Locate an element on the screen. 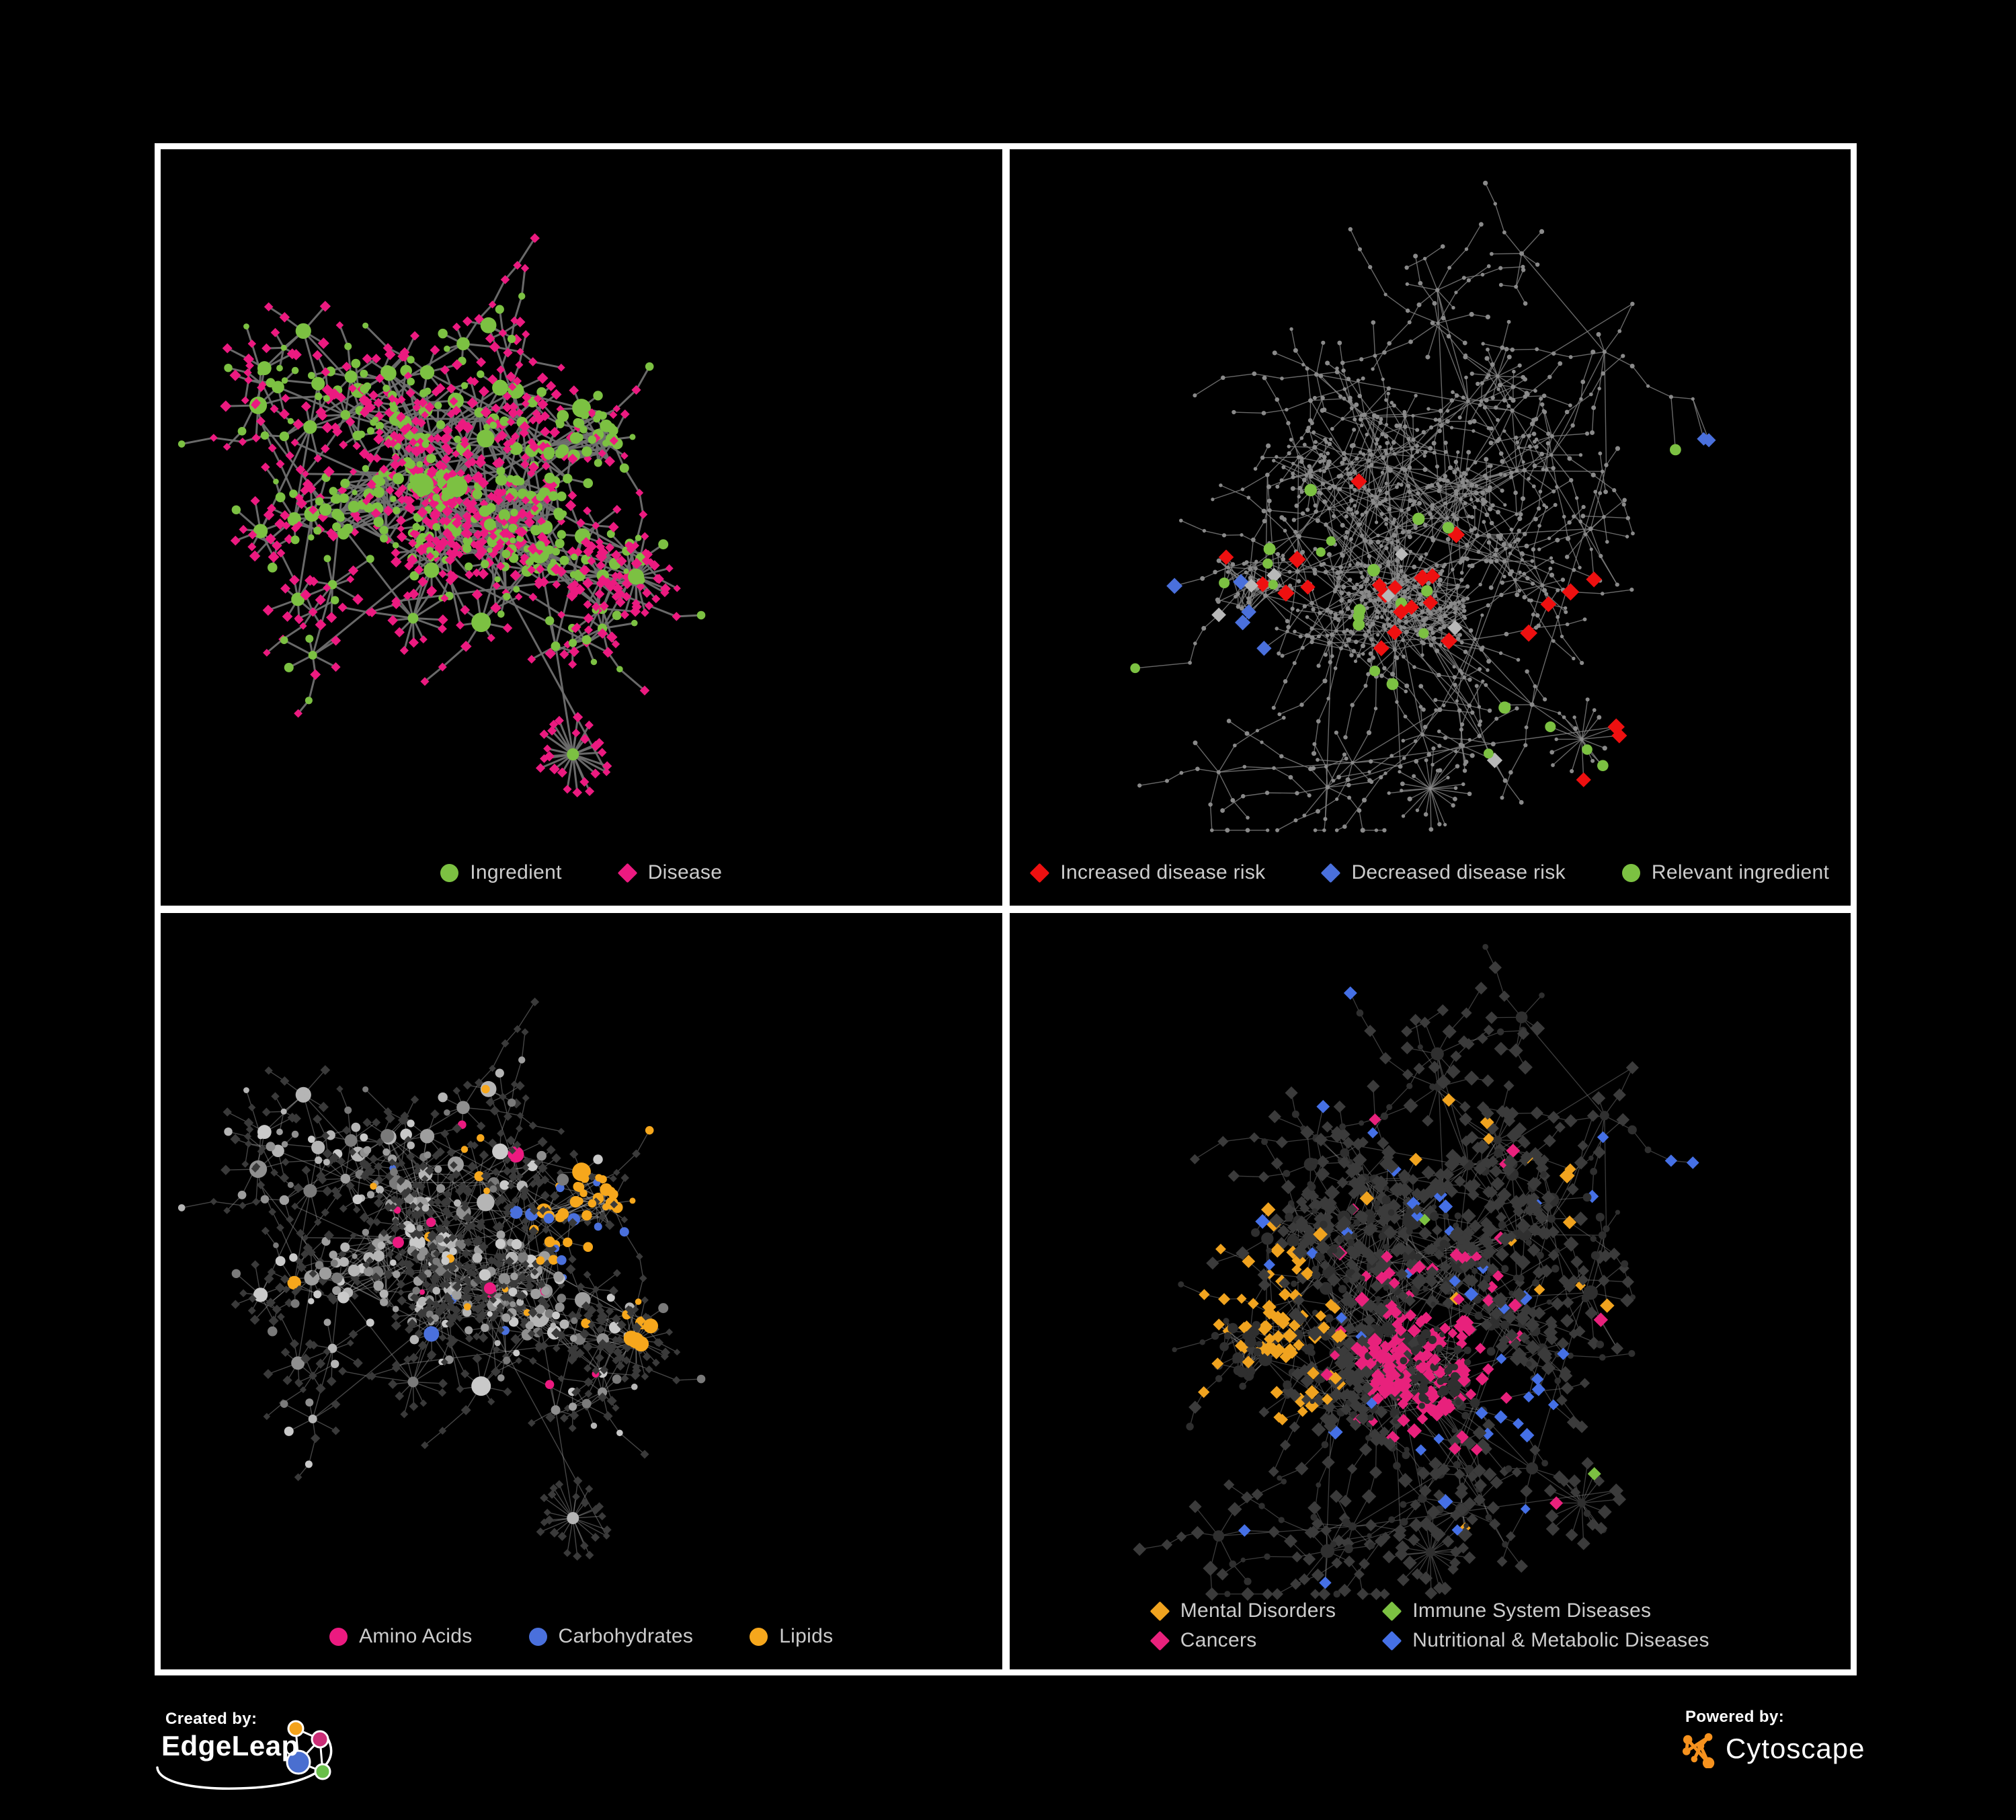  legend-ingredient-disease: Ingredient Disease is located at coordinates (581, 872).